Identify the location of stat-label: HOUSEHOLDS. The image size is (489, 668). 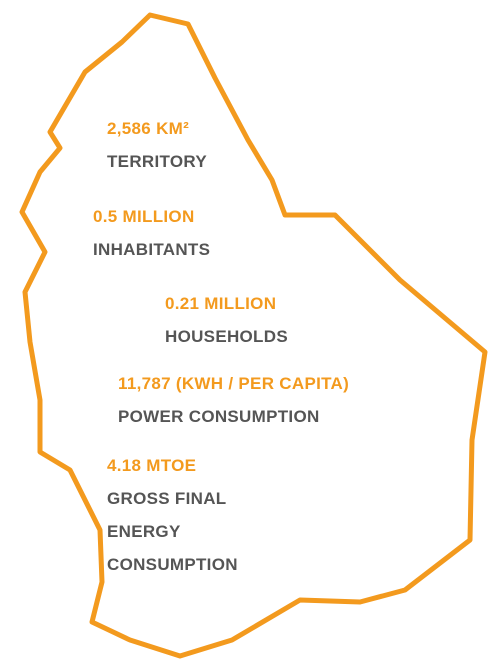
(226, 336).